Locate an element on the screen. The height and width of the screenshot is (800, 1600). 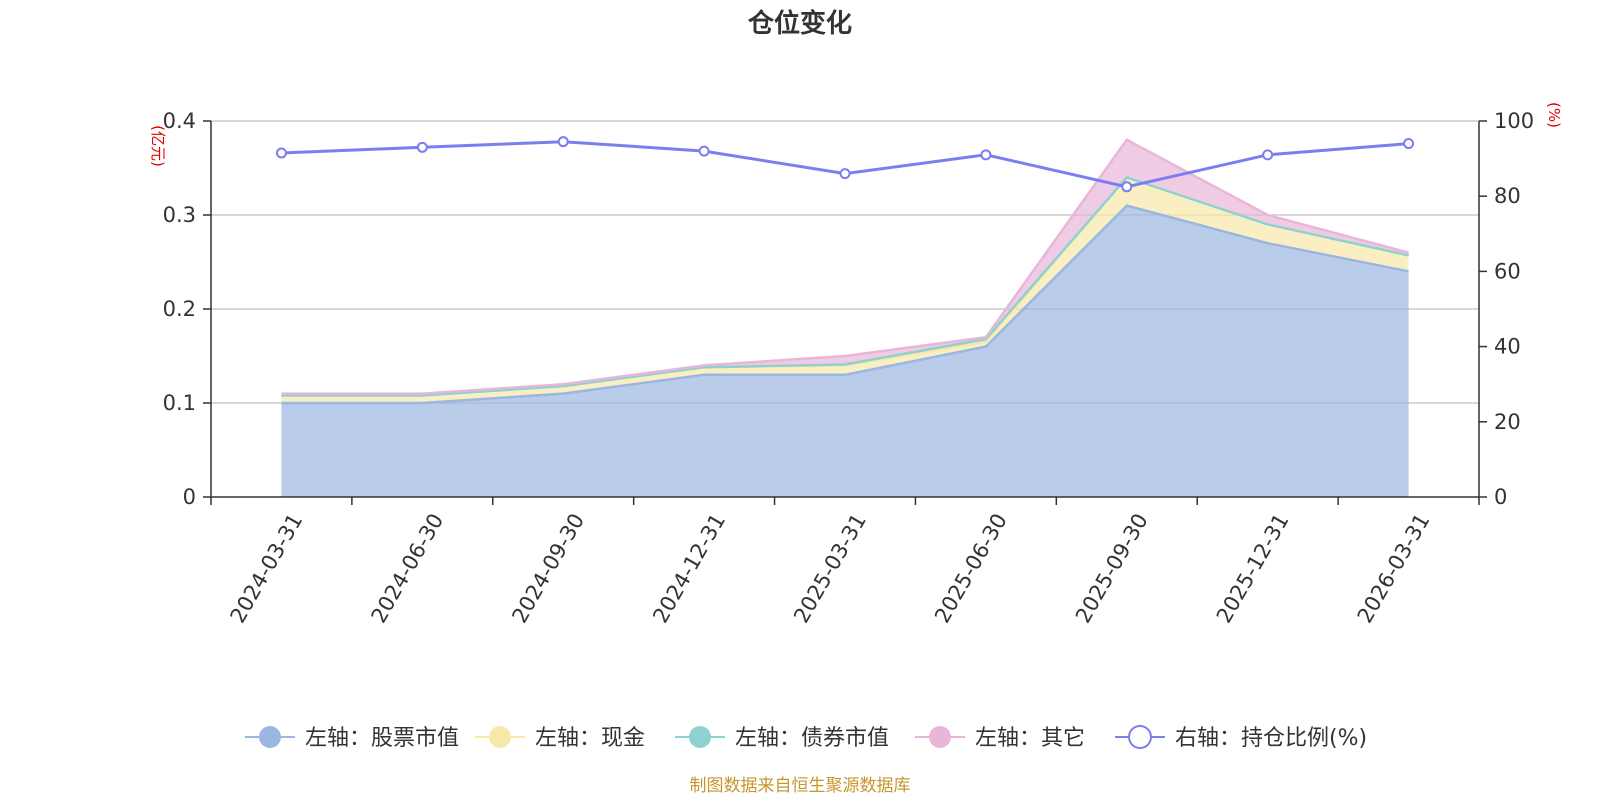
legend: 左轴：股票市值 左轴：现金 左轴：债券市值 左轴：其它 右轴：持仓比例(%) is located at coordinates (806, 738).